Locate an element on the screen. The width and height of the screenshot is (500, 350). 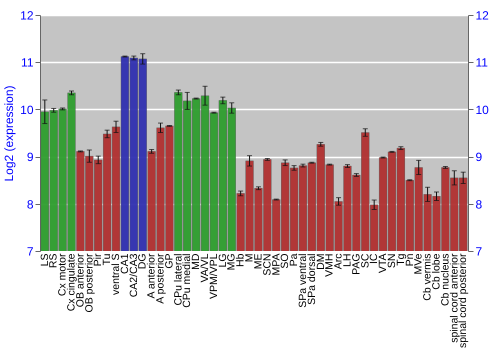
x-tick-label: CA1 is located at coordinates (124, 263).